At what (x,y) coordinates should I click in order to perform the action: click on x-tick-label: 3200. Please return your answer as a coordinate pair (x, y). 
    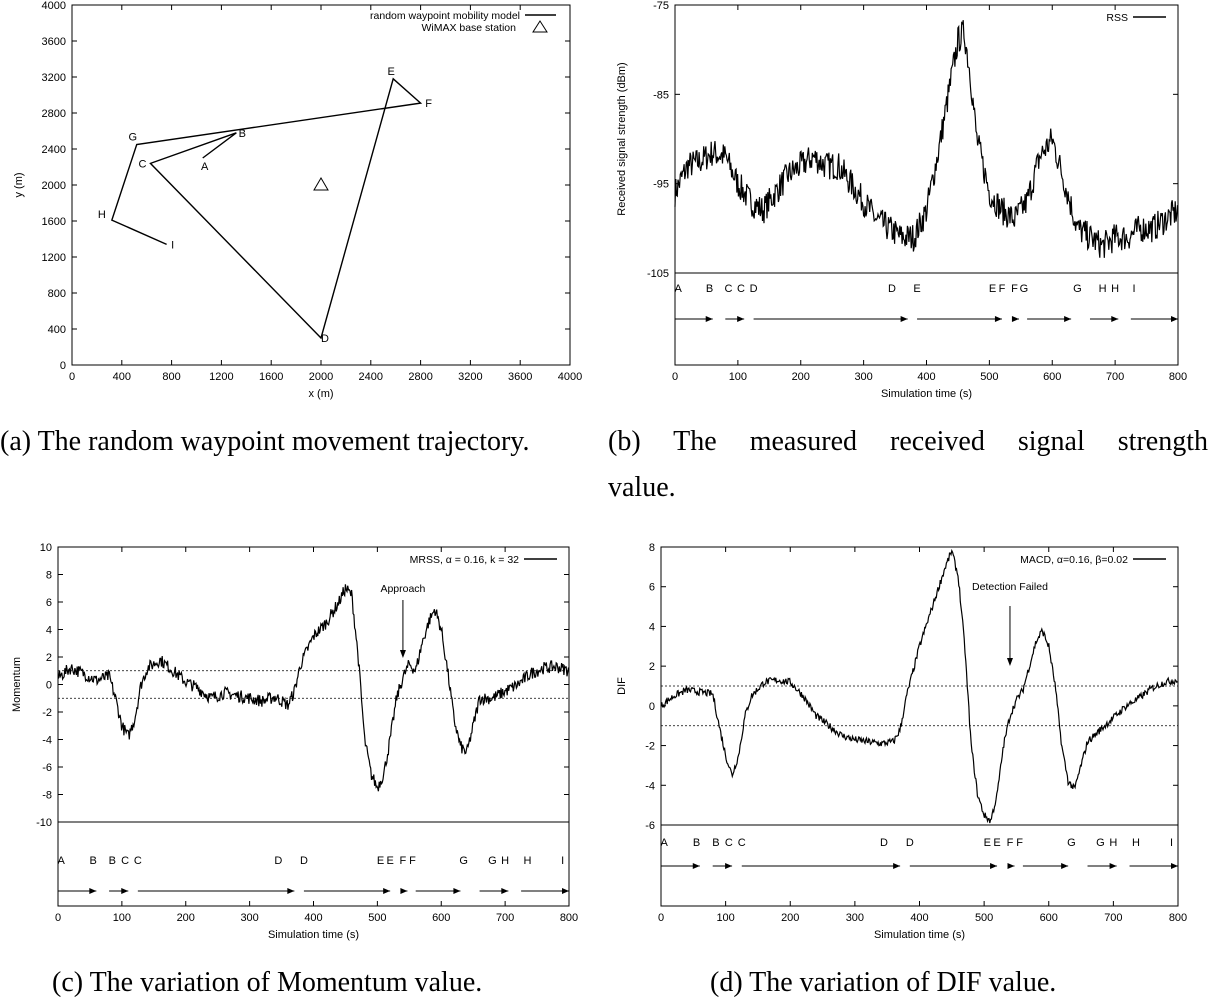
    Looking at the image, I should click on (470, 377).